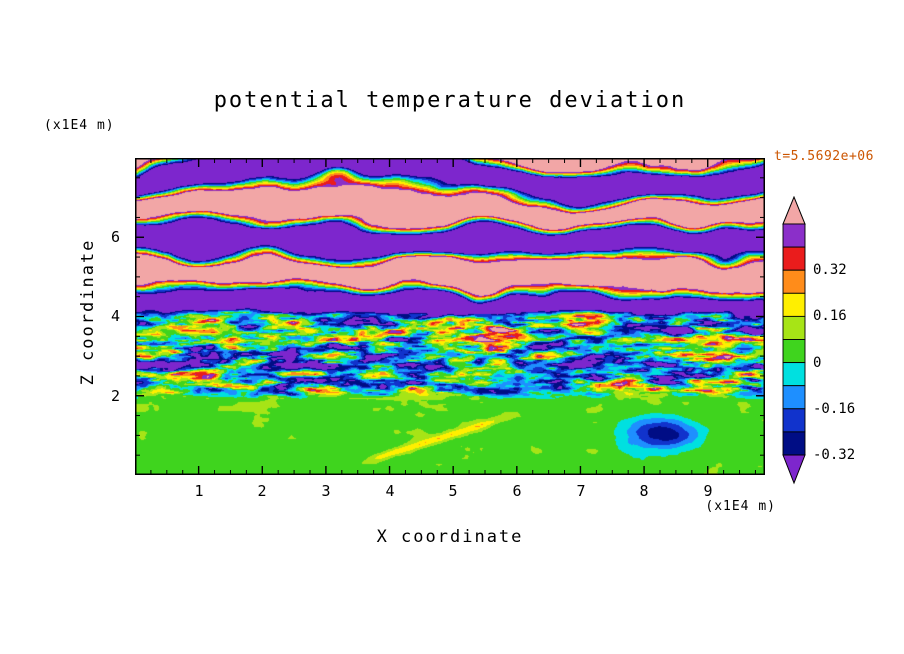 This screenshot has width=904, height=654. I want to click on colorbar-tick-label-3: -0.16, so click(834, 409).